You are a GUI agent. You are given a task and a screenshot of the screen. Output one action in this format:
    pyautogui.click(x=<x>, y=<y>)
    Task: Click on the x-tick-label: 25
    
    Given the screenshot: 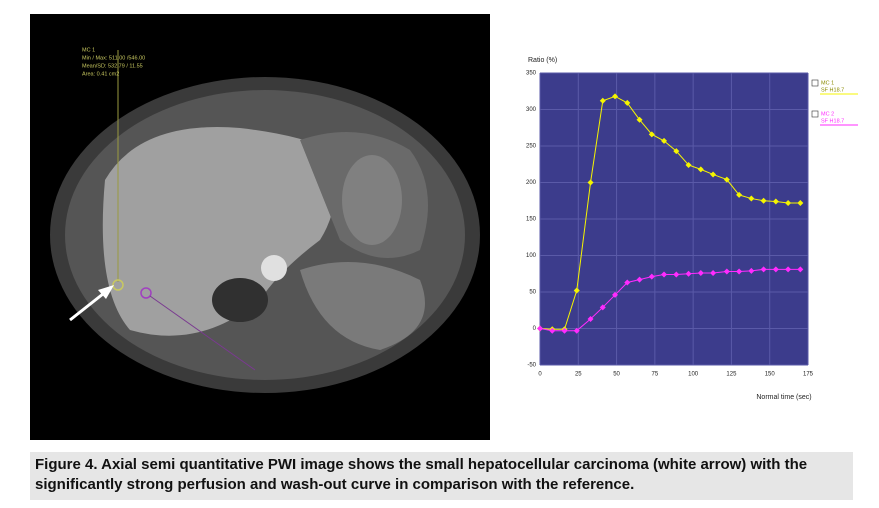 What is the action you would take?
    pyautogui.click(x=578, y=375)
    